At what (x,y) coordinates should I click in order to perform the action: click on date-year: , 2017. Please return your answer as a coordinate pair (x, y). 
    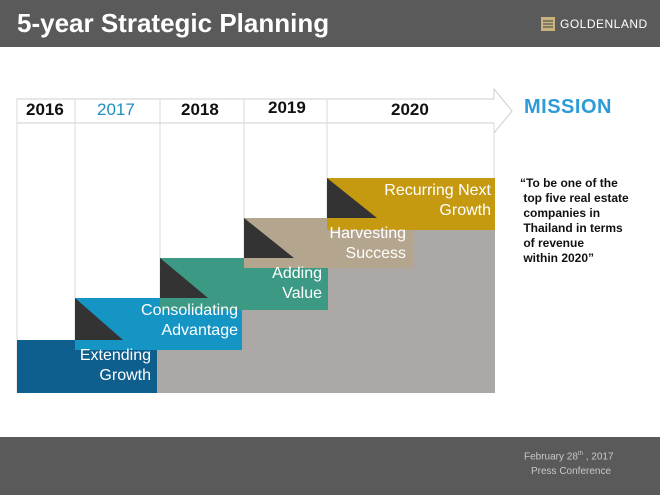
    Looking at the image, I should click on (598, 457).